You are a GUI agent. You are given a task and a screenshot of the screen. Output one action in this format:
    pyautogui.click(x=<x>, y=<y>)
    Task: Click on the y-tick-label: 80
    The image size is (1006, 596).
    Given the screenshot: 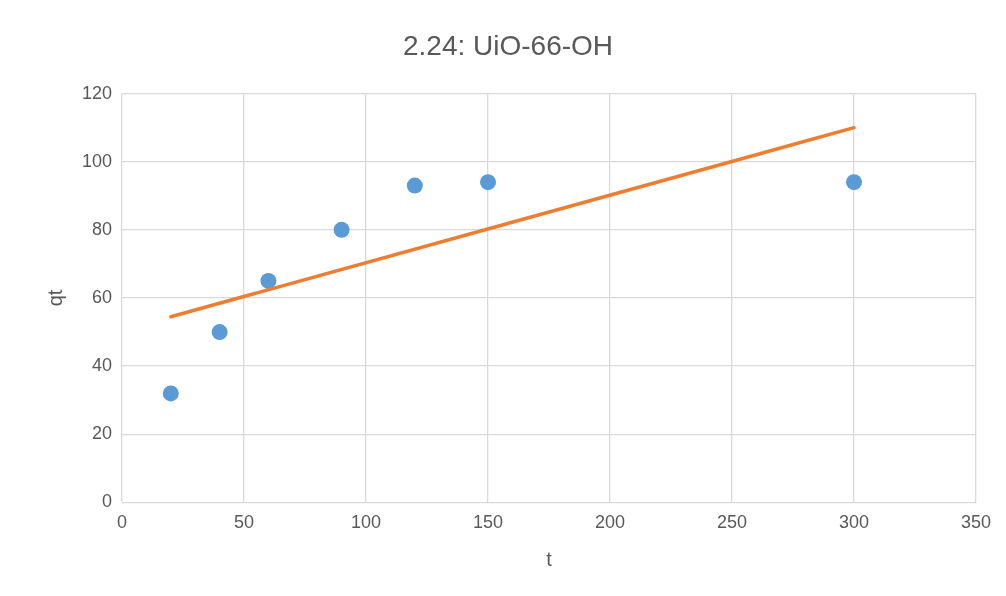 What is the action you would take?
    pyautogui.click(x=102, y=228)
    